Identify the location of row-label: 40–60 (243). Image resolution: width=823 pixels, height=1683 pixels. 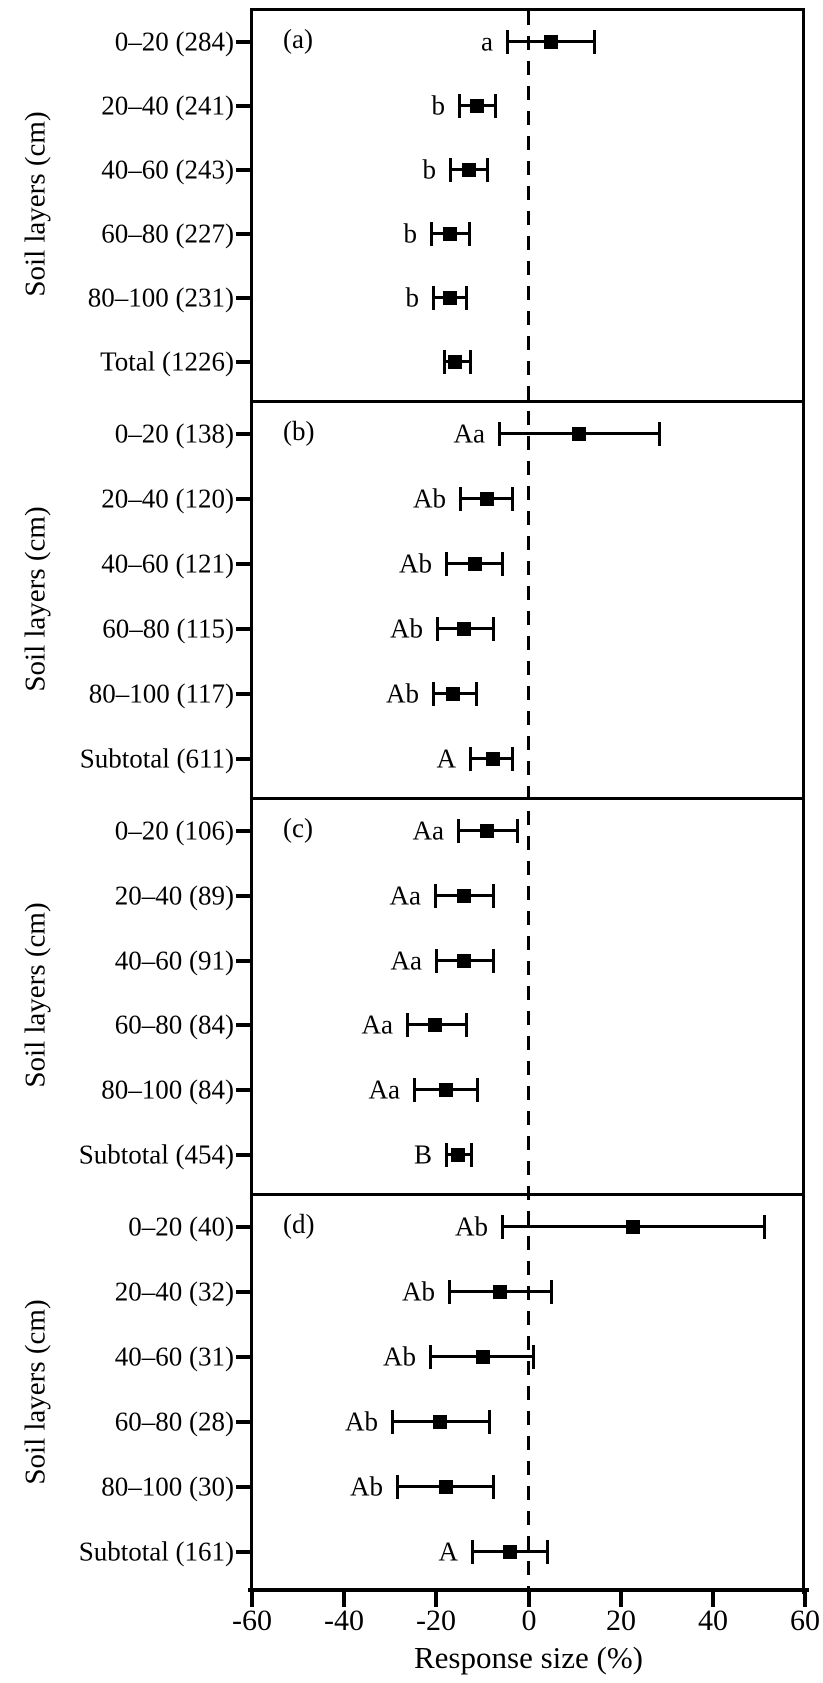
(167, 169).